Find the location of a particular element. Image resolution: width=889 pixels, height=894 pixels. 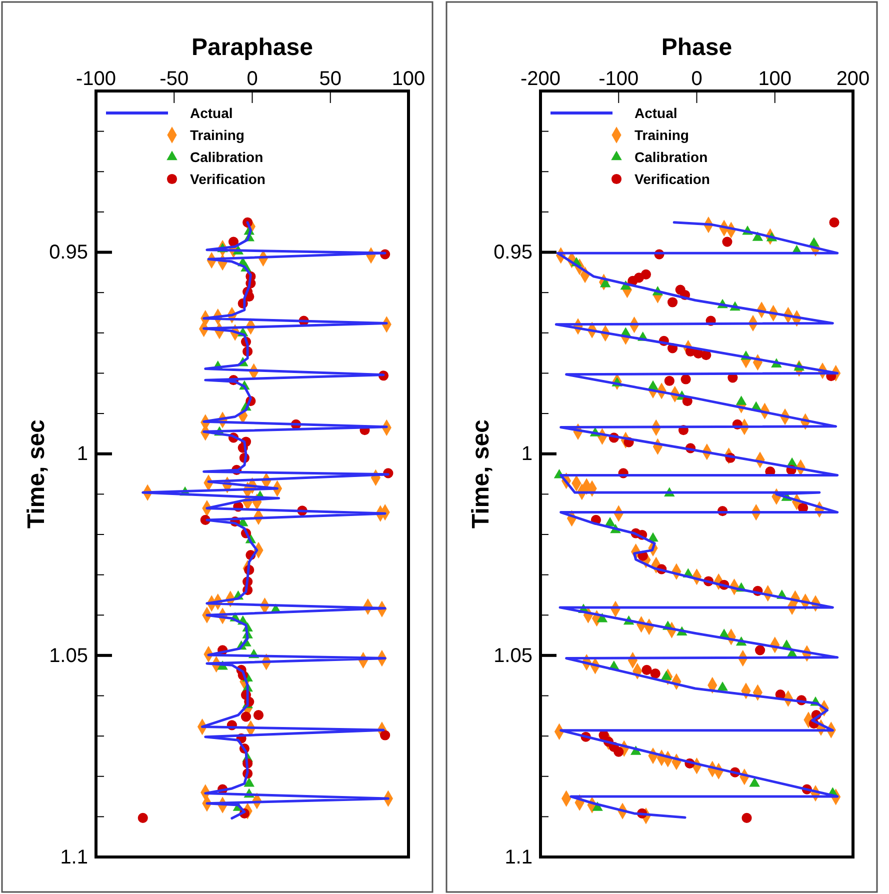

x-tick-label: -200 is located at coordinates (540, 79).